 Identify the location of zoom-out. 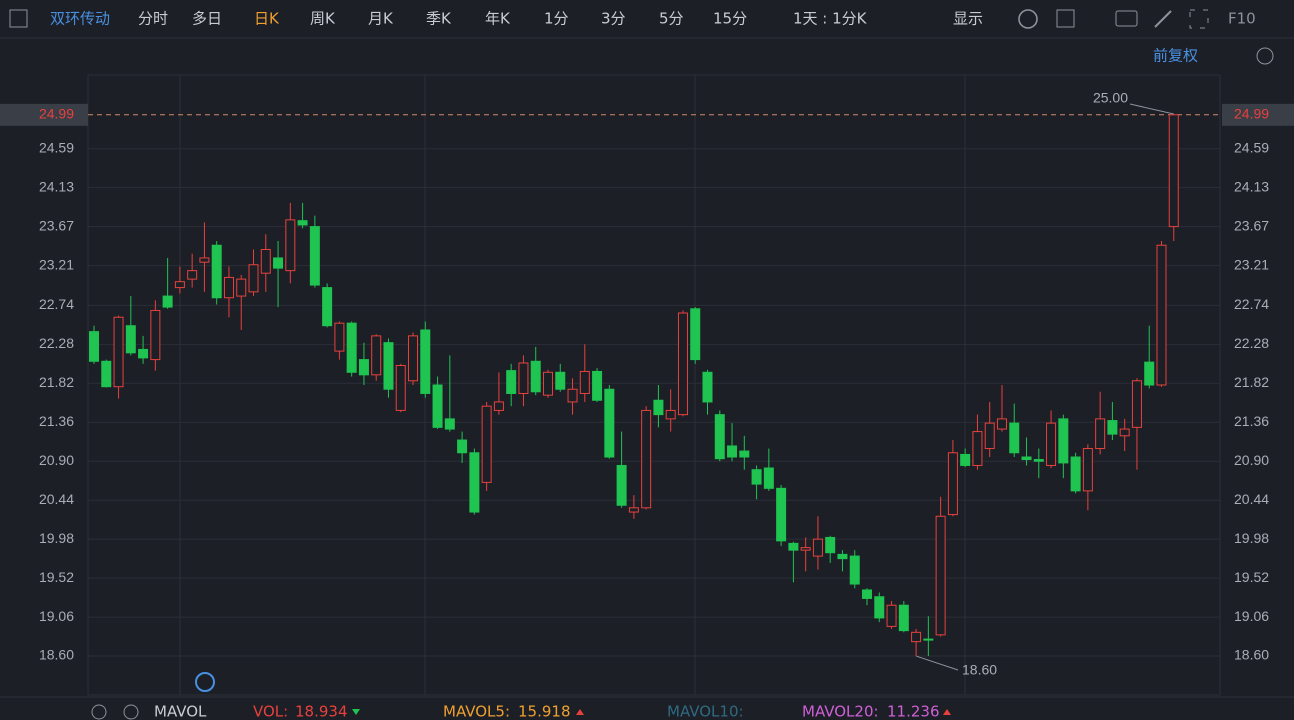
(1265, 56).